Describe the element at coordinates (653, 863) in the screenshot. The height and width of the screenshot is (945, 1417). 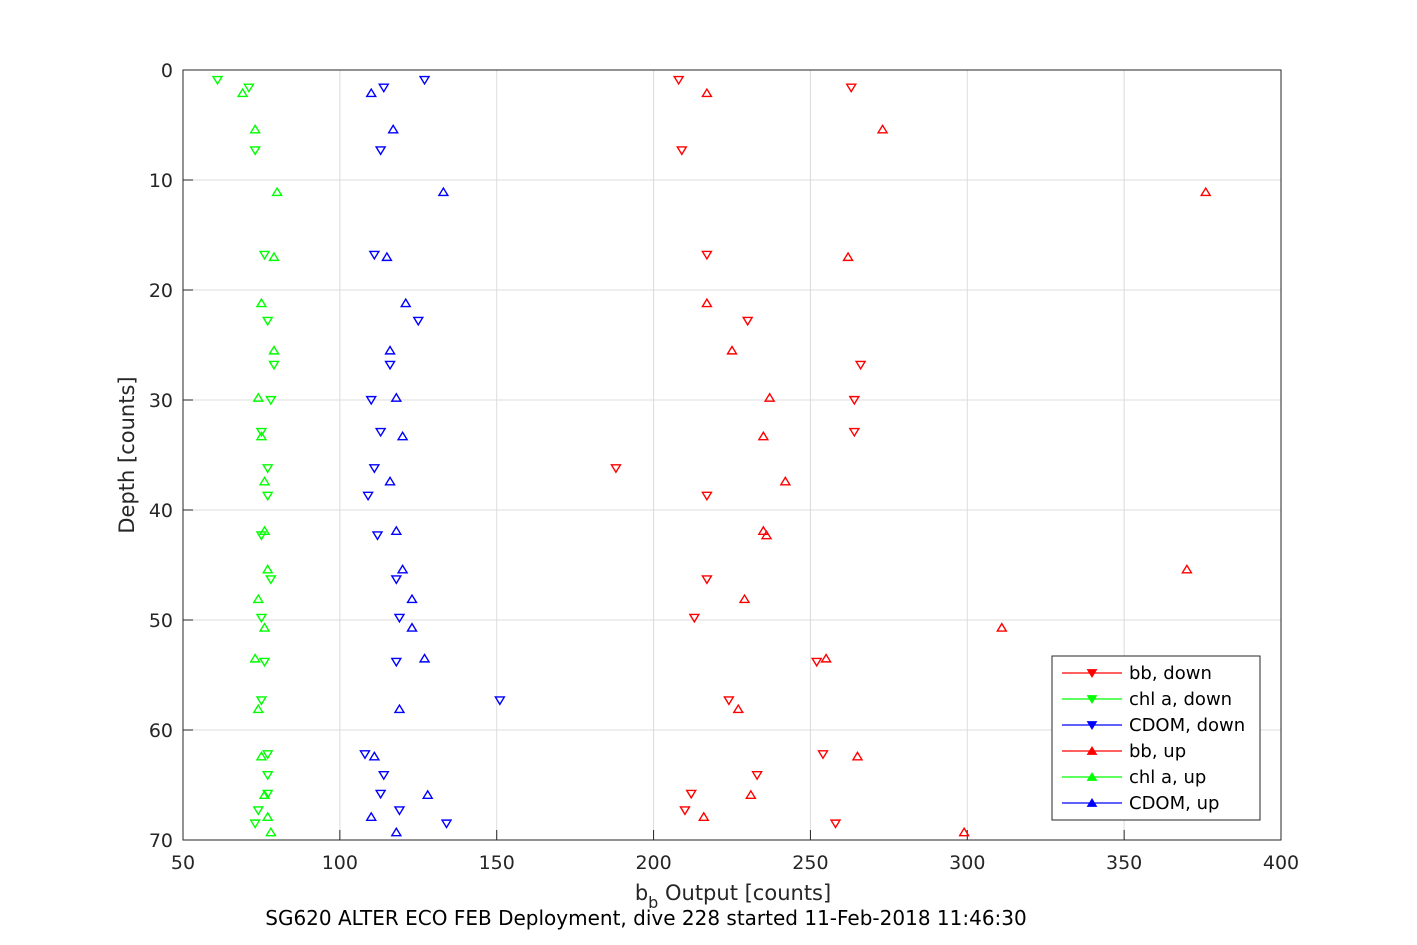
I see `x-tick-label: 200` at that location.